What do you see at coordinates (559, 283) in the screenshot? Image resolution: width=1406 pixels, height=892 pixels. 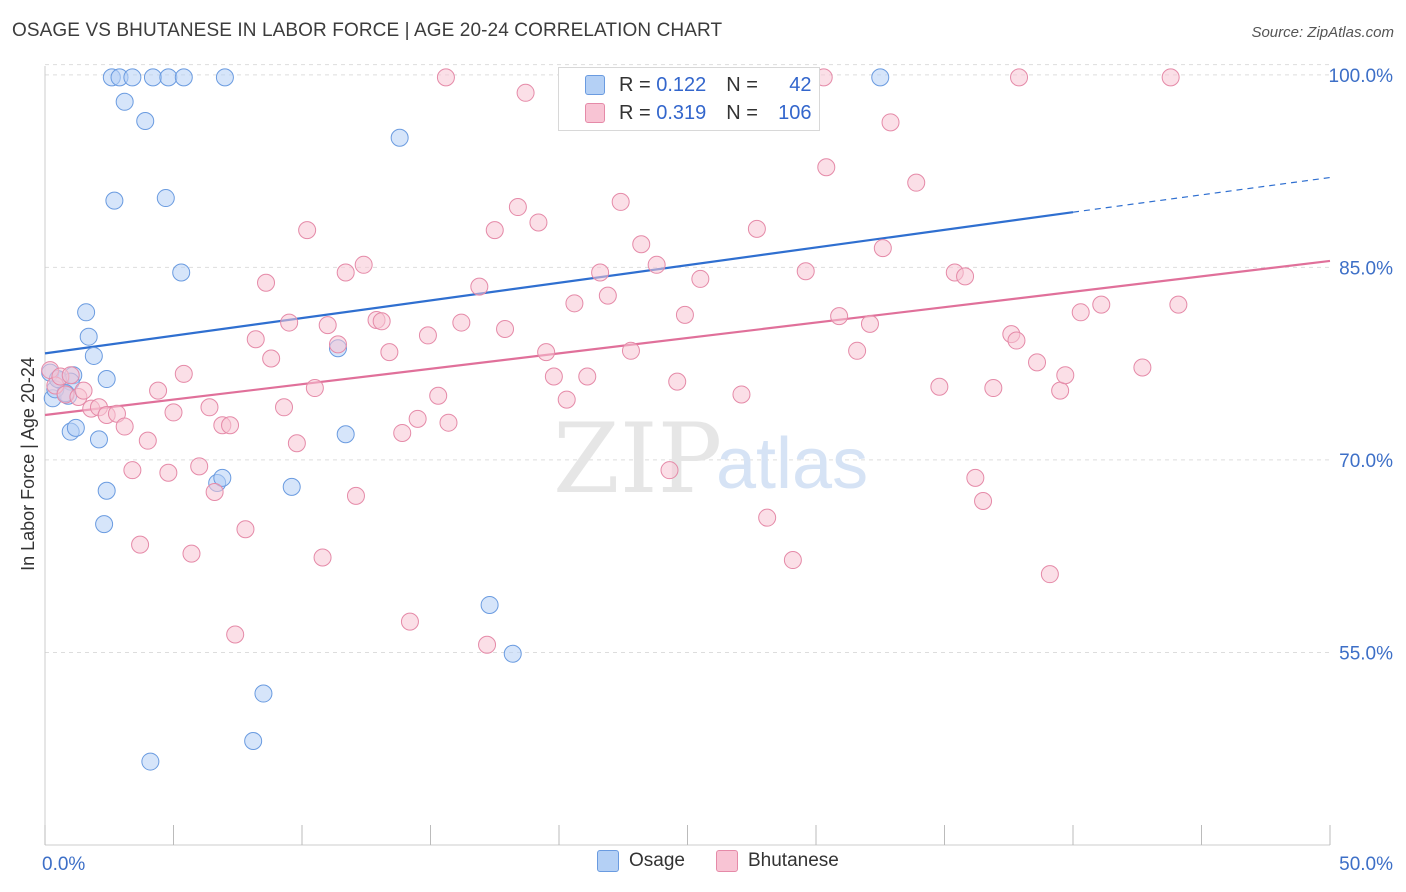 I see `trend-line-osage` at bounding box center [559, 283].